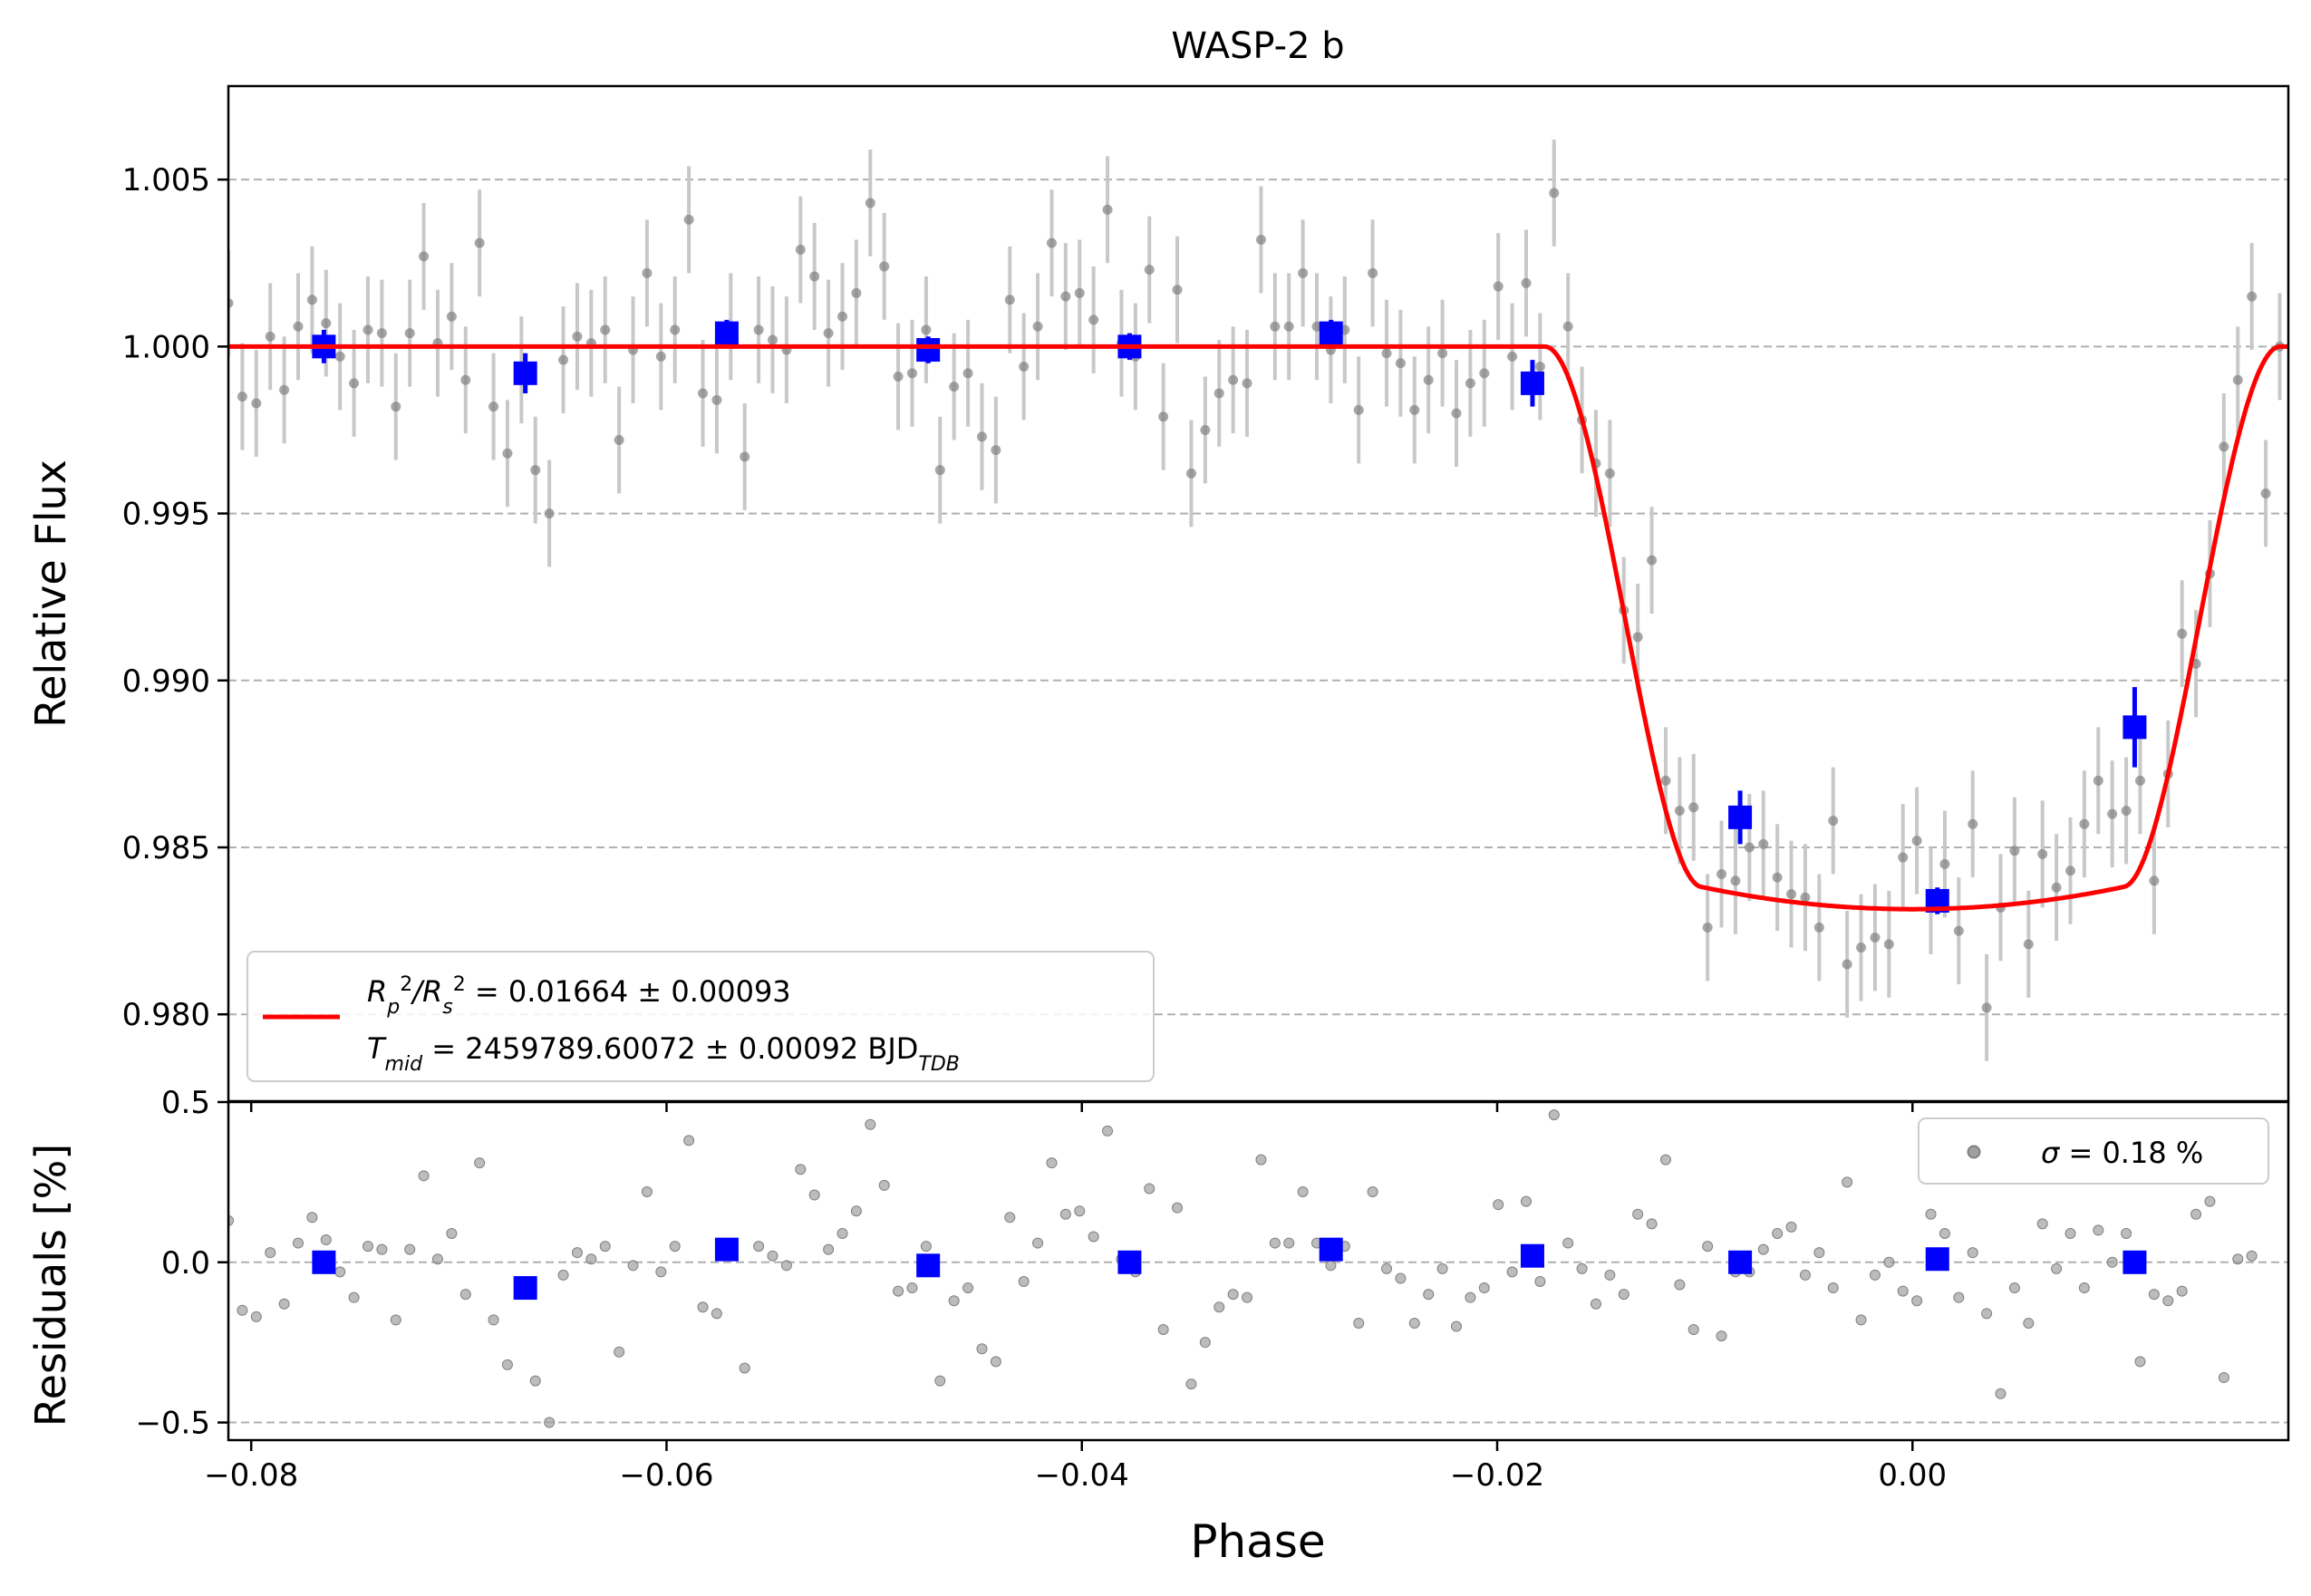 The height and width of the screenshot is (1596, 2311). I want to click on y-tick-label: 0.985, so click(166, 848).